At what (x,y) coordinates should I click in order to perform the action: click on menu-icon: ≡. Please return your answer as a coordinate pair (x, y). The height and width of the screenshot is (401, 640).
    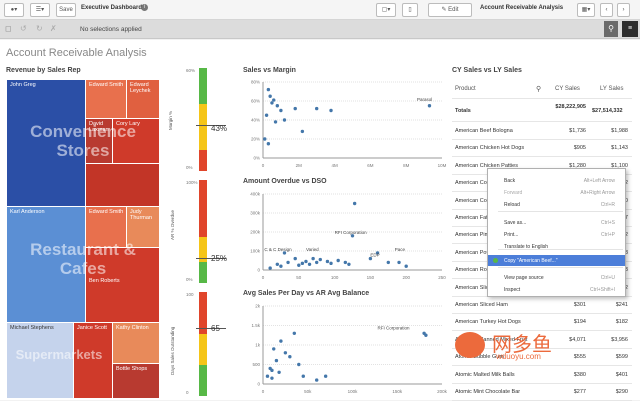
    Looking at the image, I should click on (630, 29).